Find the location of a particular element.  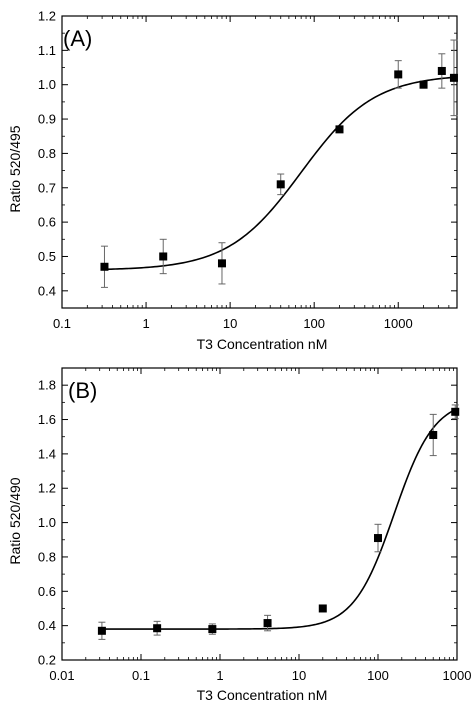

panel-b-y-tick-label: 1.4 is located at coordinates (47, 453).